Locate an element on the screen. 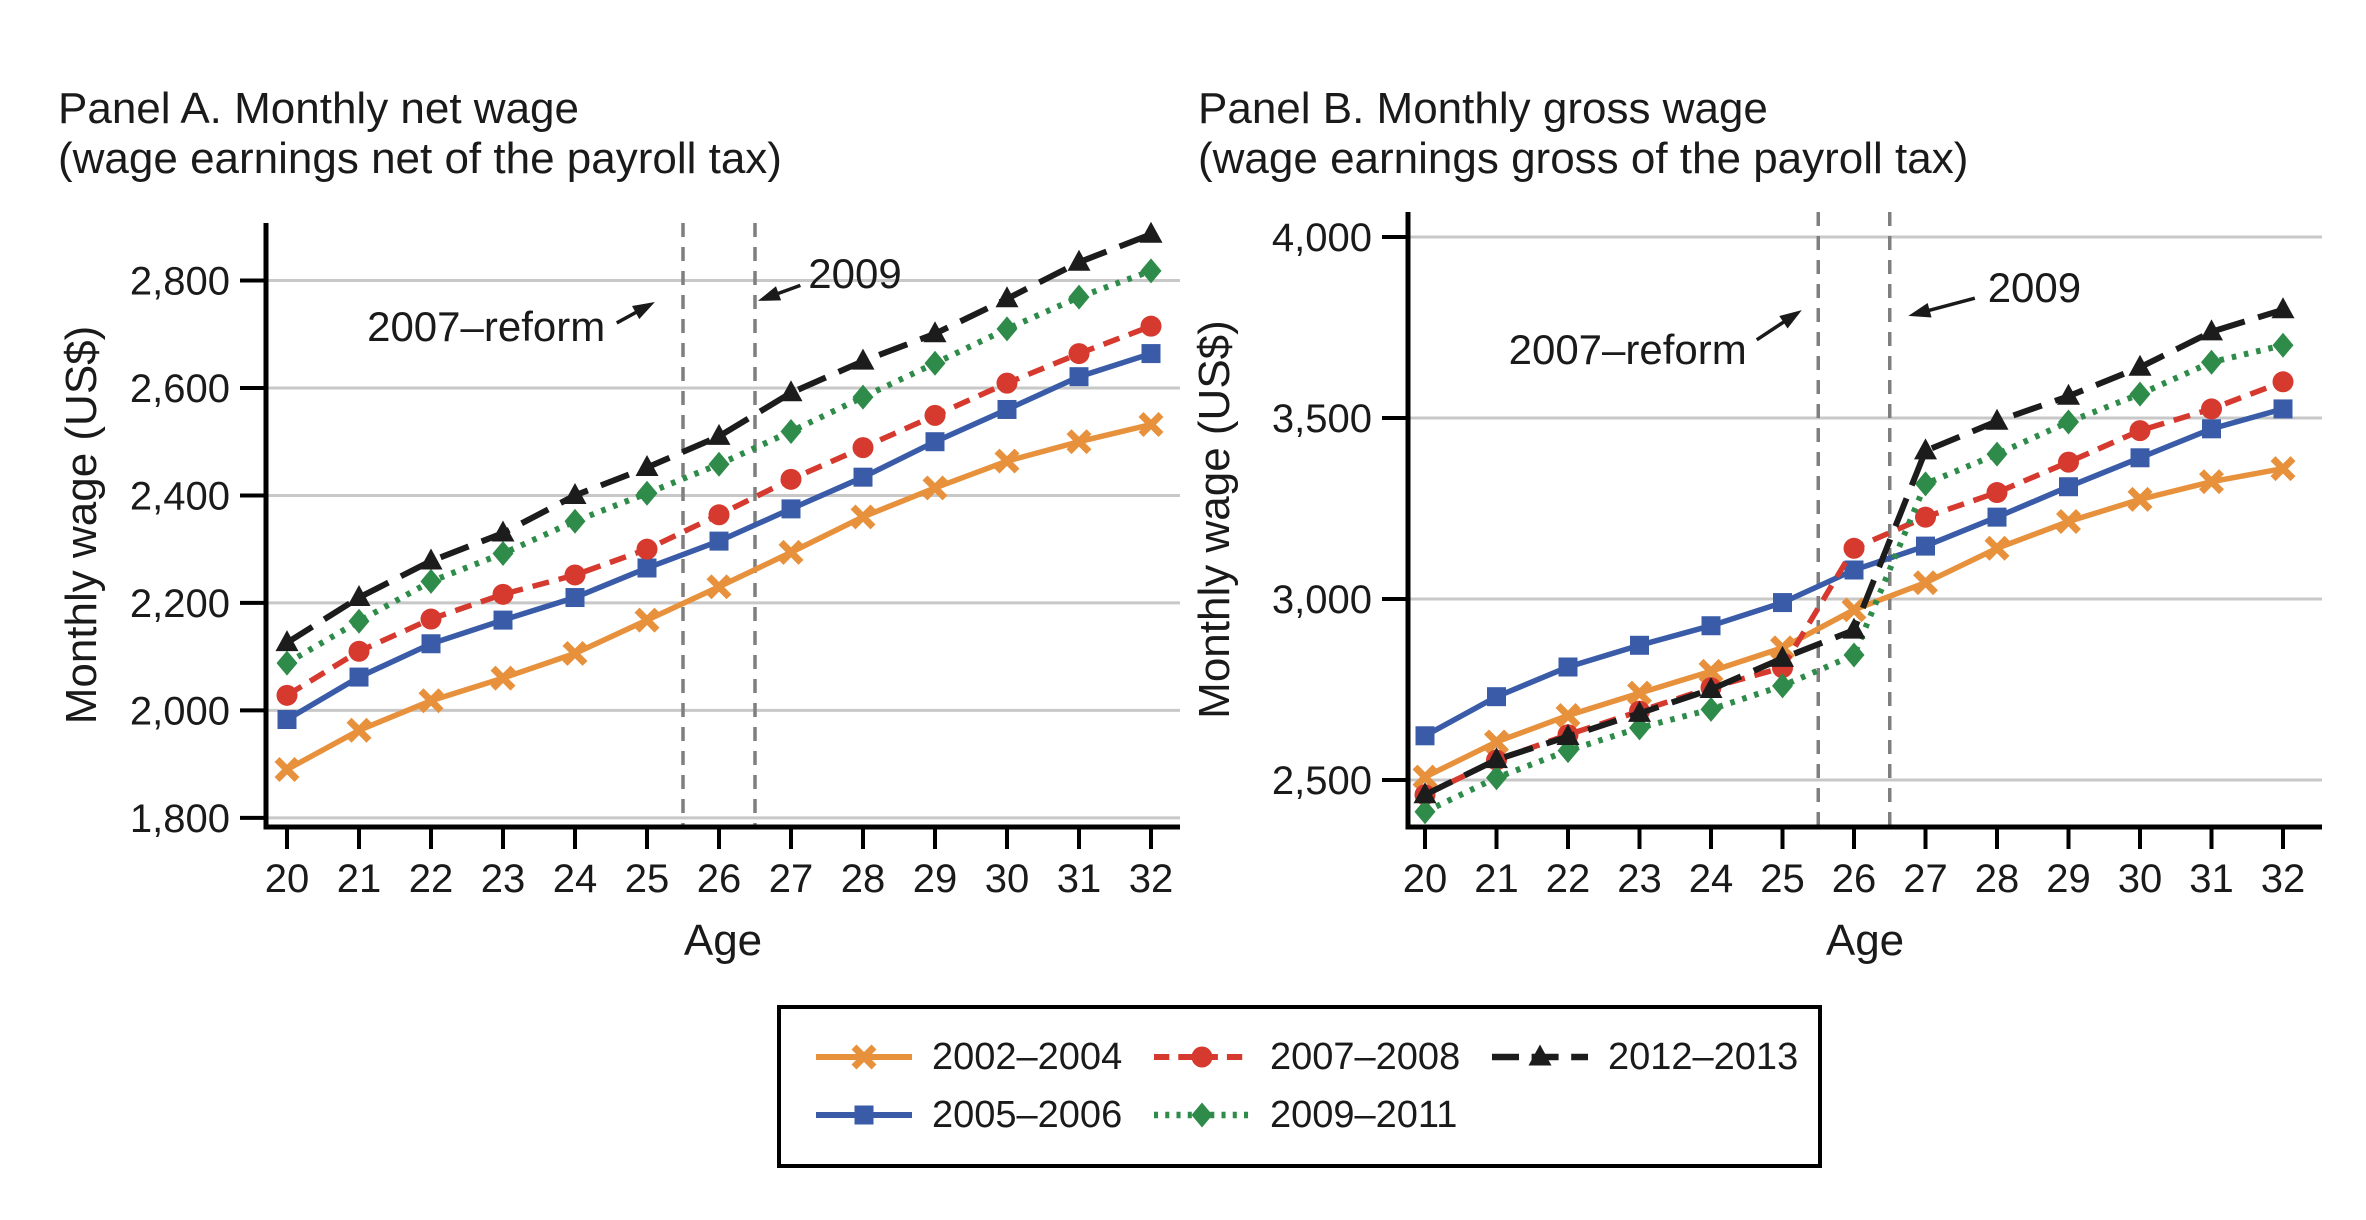 This screenshot has width=2366, height=1220. y-tick-label: 2,200 is located at coordinates (180, 604).